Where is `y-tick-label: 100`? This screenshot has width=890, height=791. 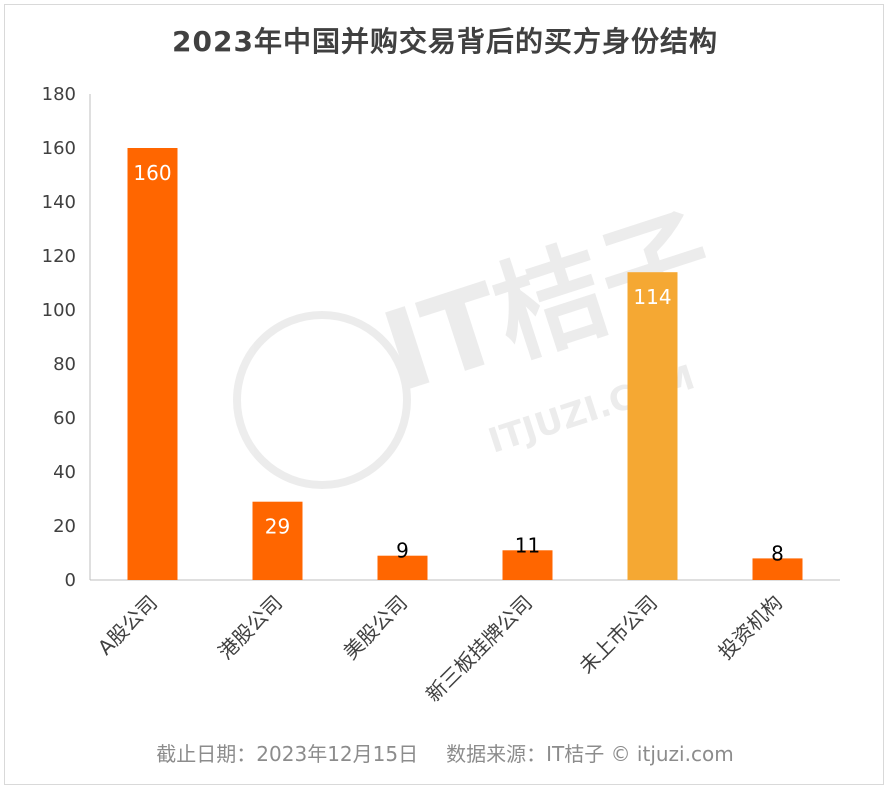
y-tick-label: 100 is located at coordinates (59, 310).